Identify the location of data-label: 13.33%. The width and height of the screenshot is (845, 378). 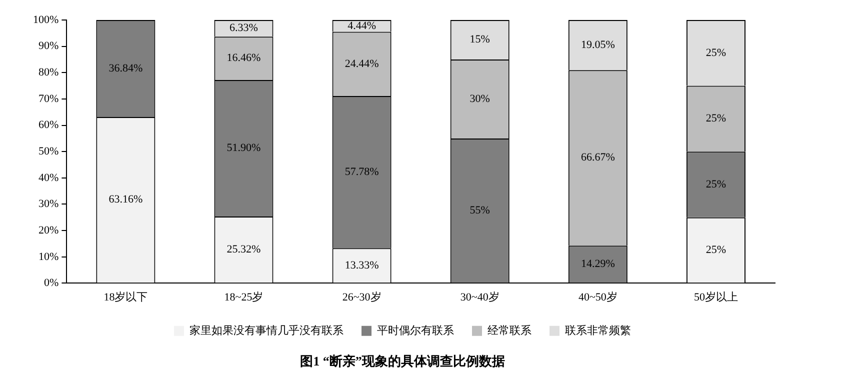
(361, 265).